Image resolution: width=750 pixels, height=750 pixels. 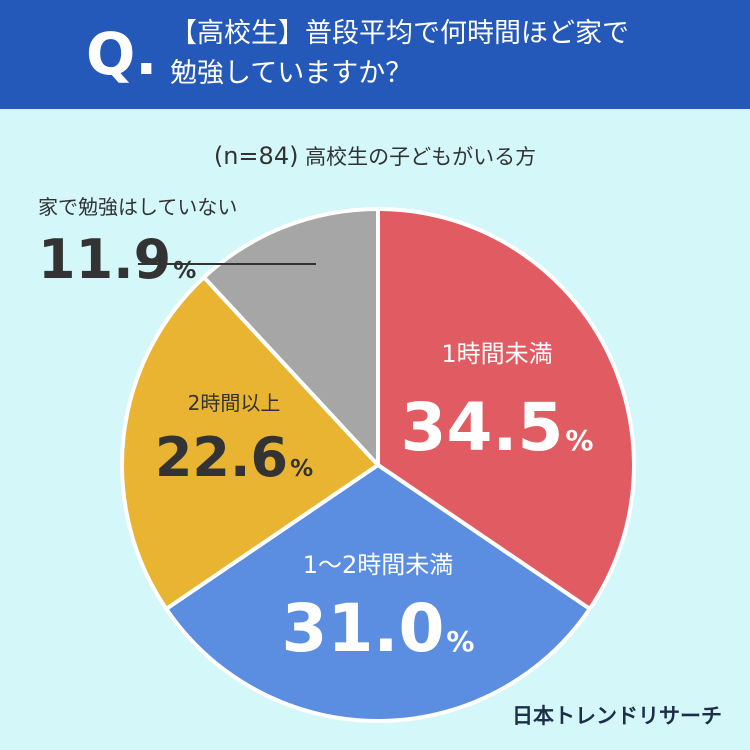 I want to click on slice-value-3: 22.6%, so click(x=234, y=457).